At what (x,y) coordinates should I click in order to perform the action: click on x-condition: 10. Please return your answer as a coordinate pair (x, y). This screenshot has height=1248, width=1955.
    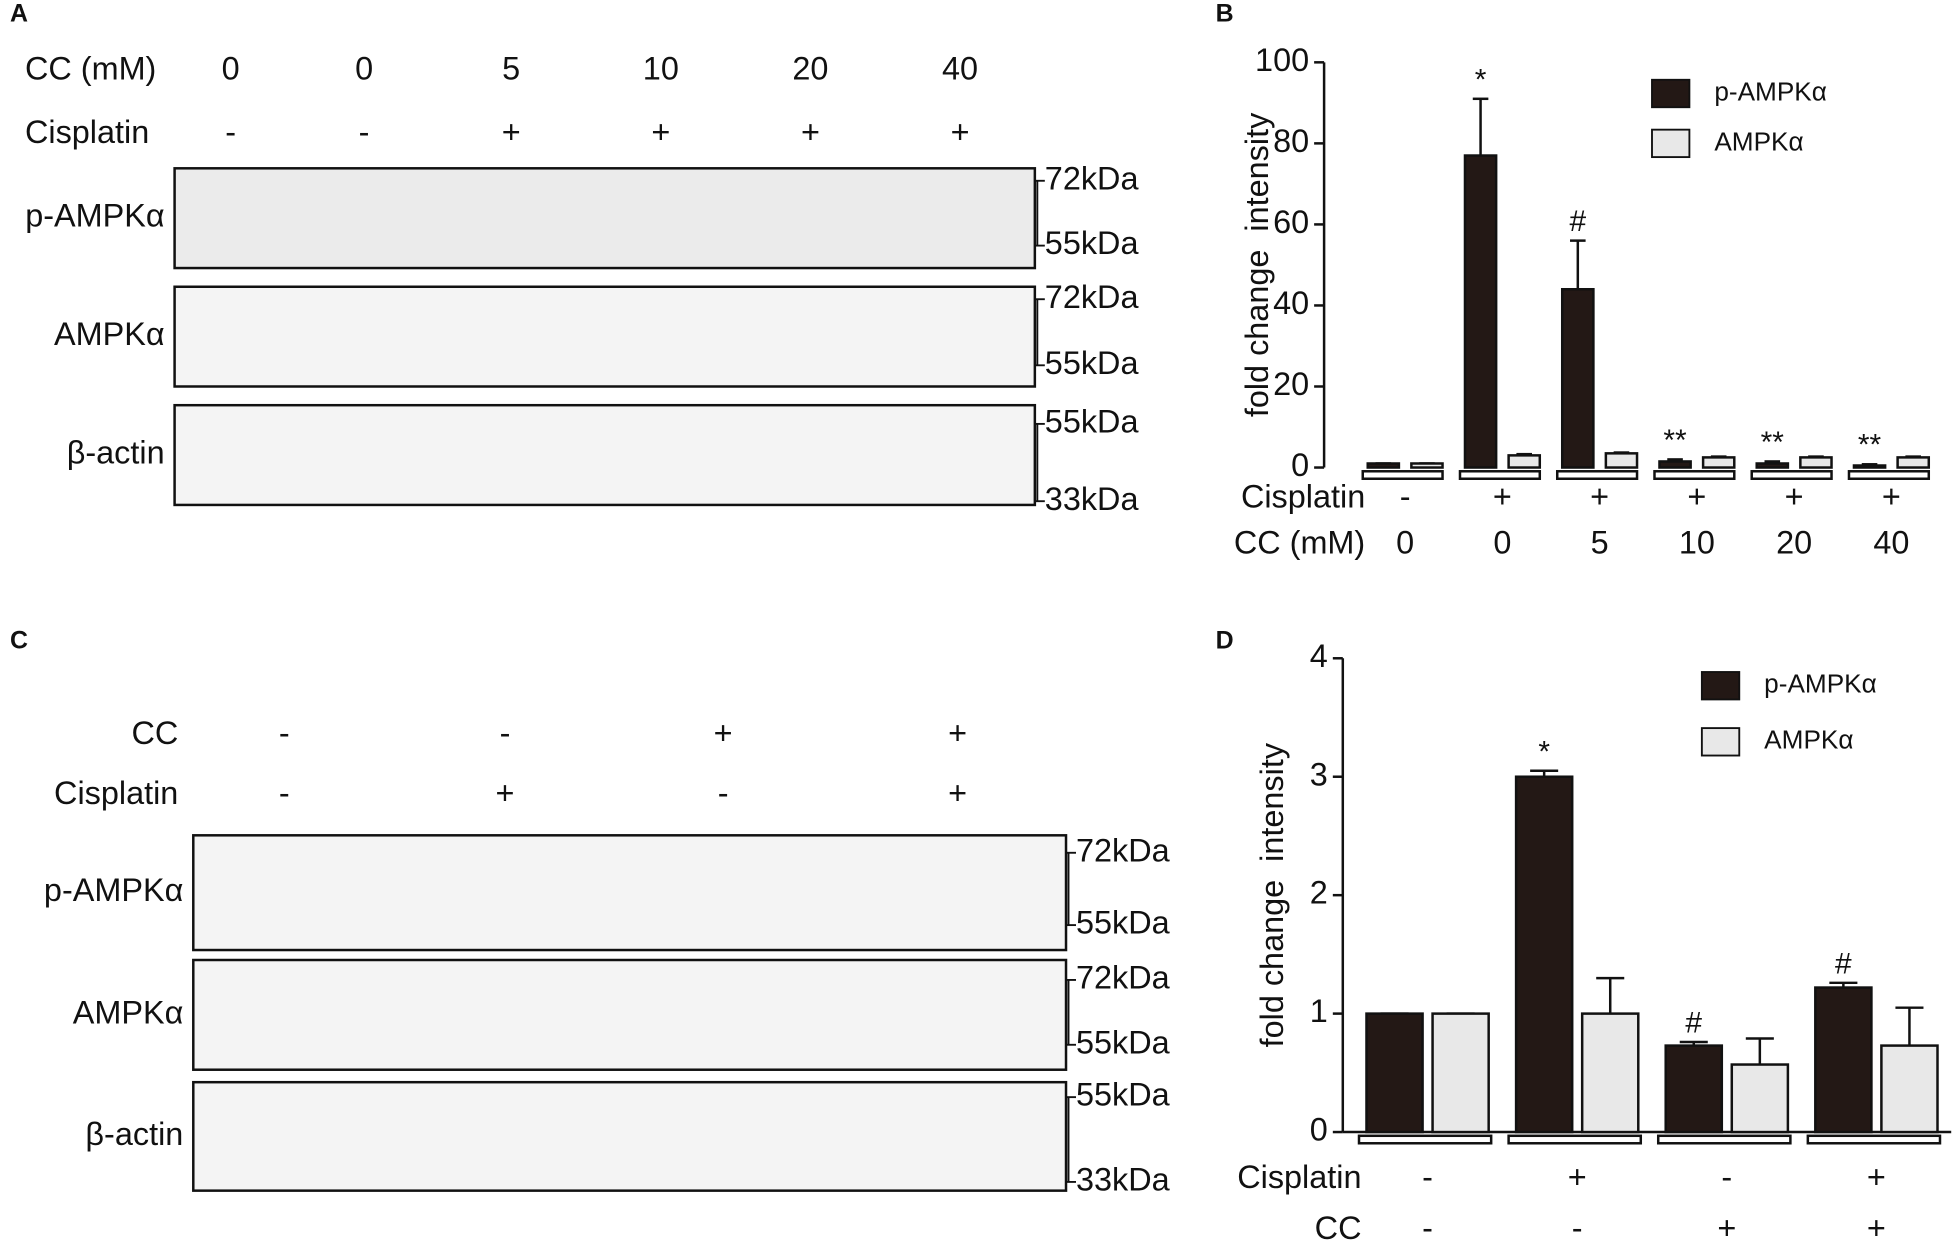
    Looking at the image, I should click on (1697, 542).